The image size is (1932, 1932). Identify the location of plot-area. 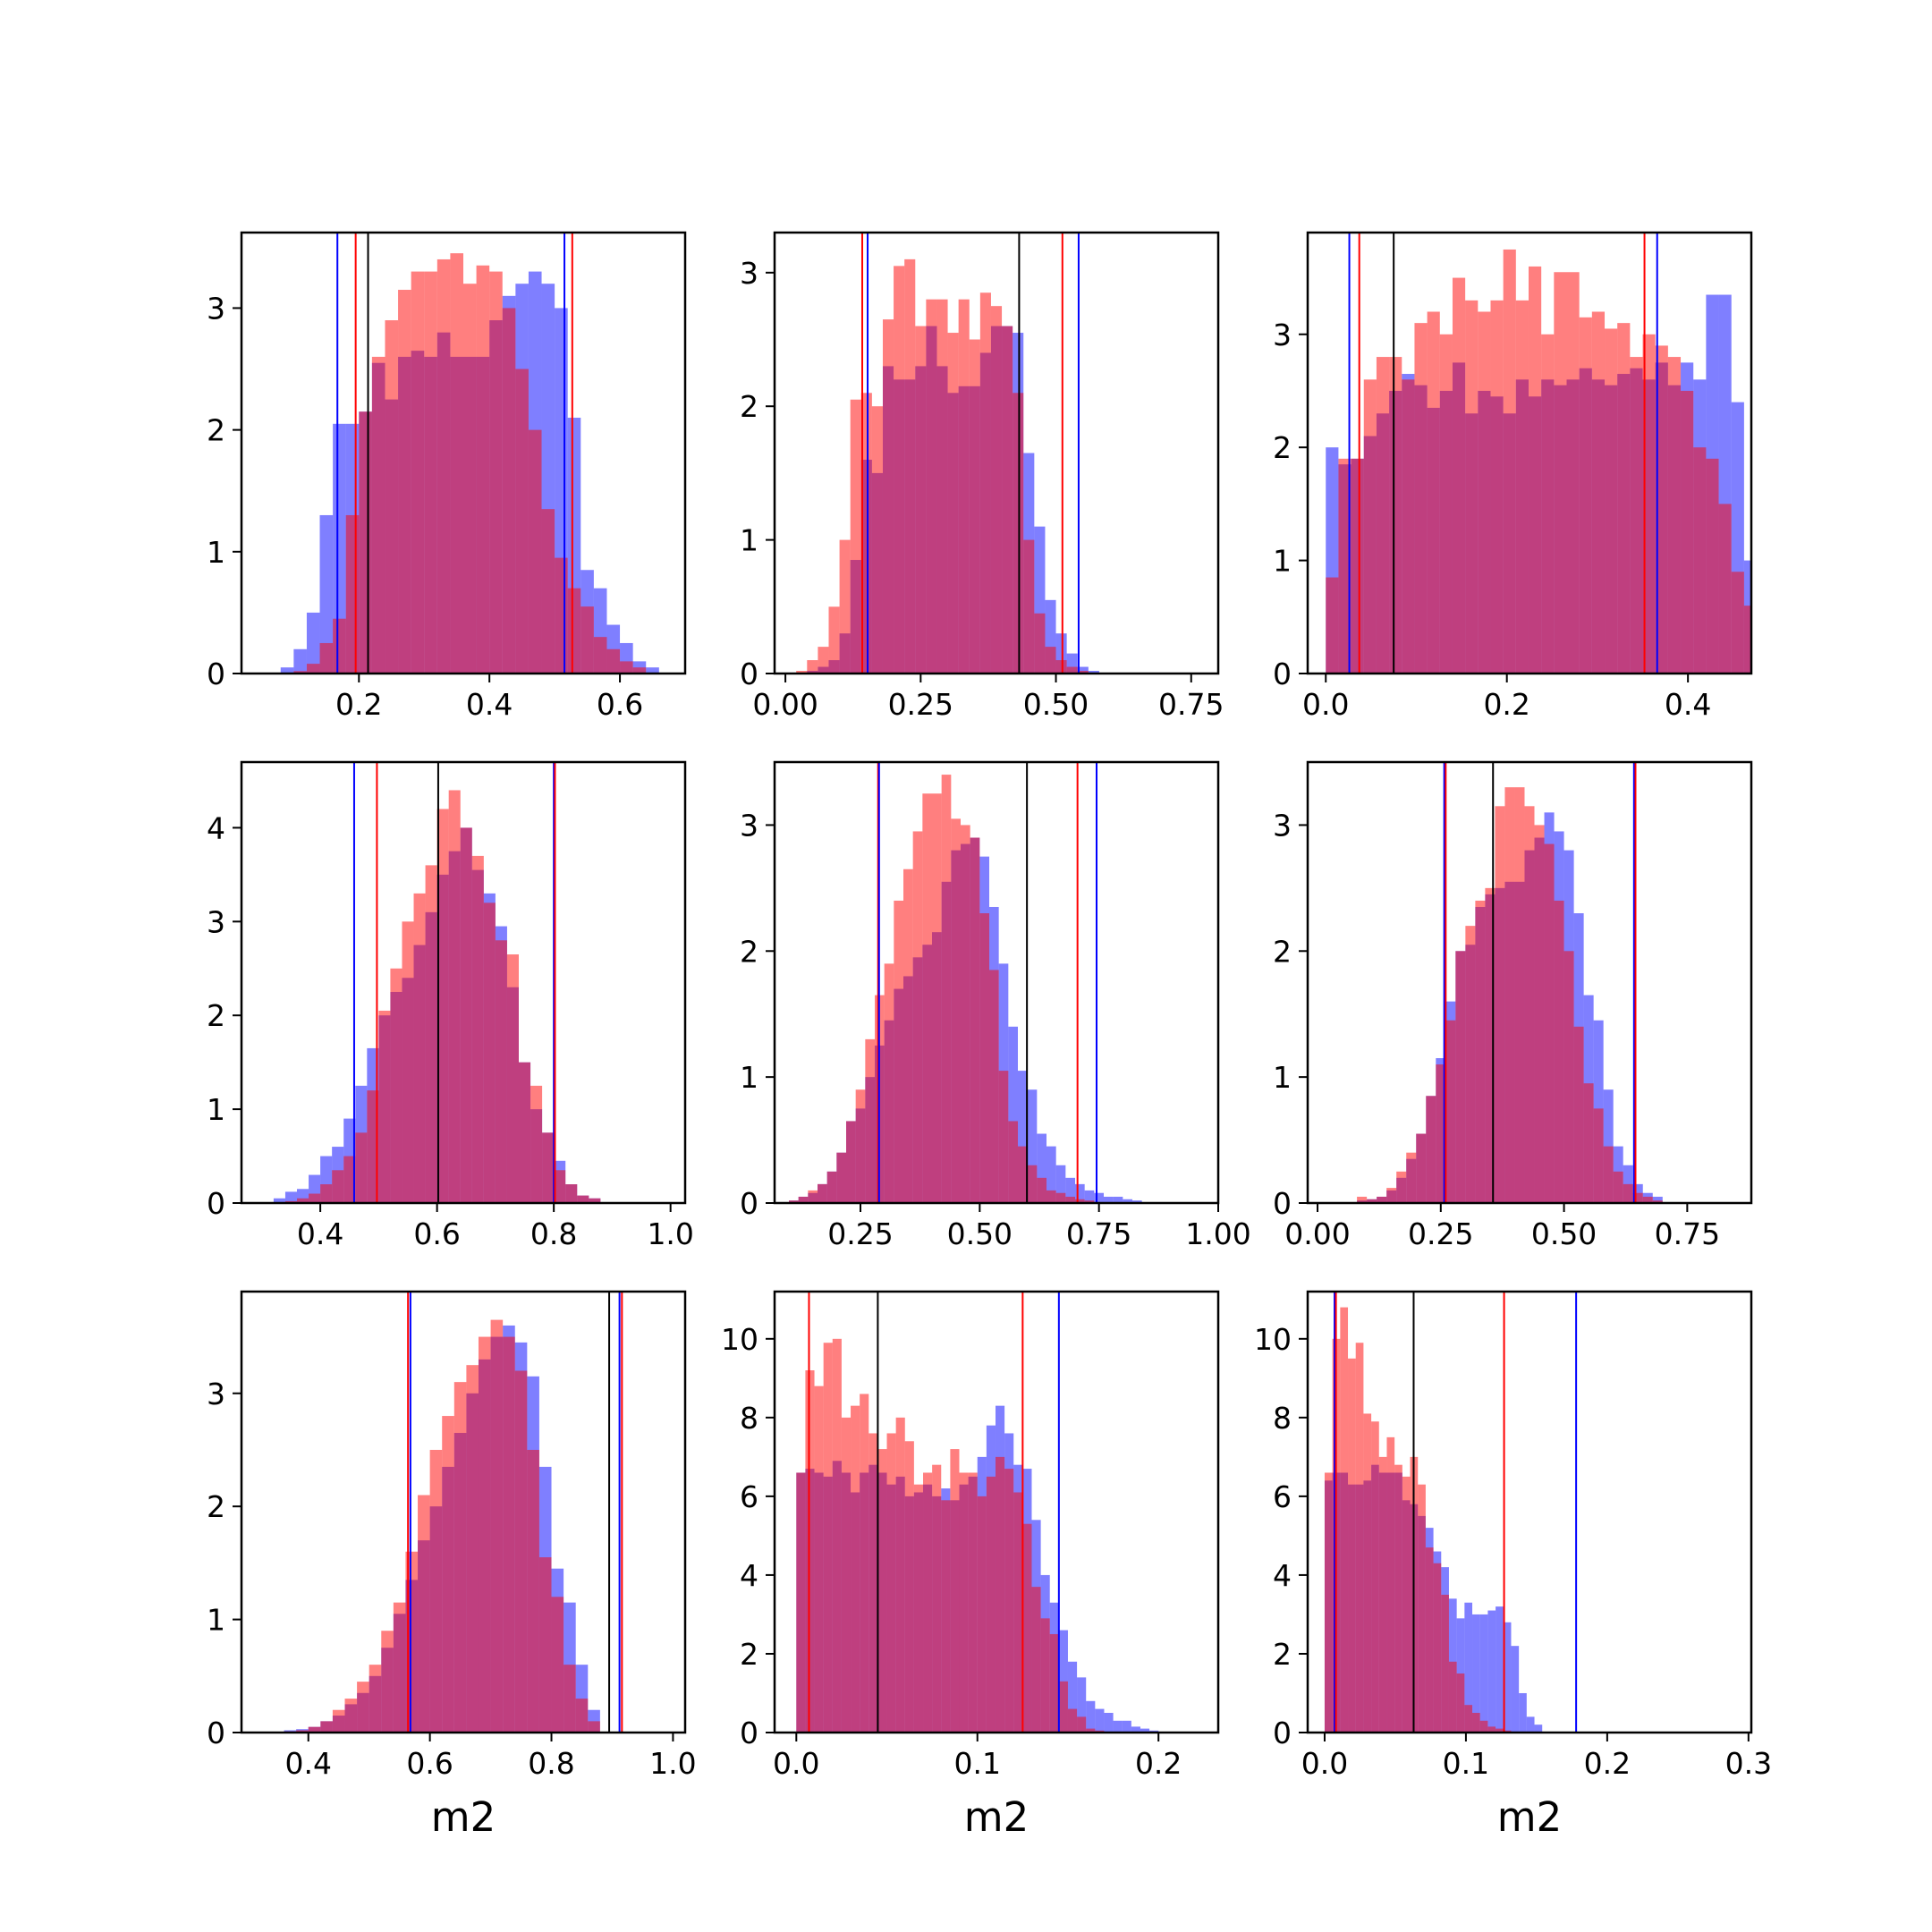
(1510, 982).